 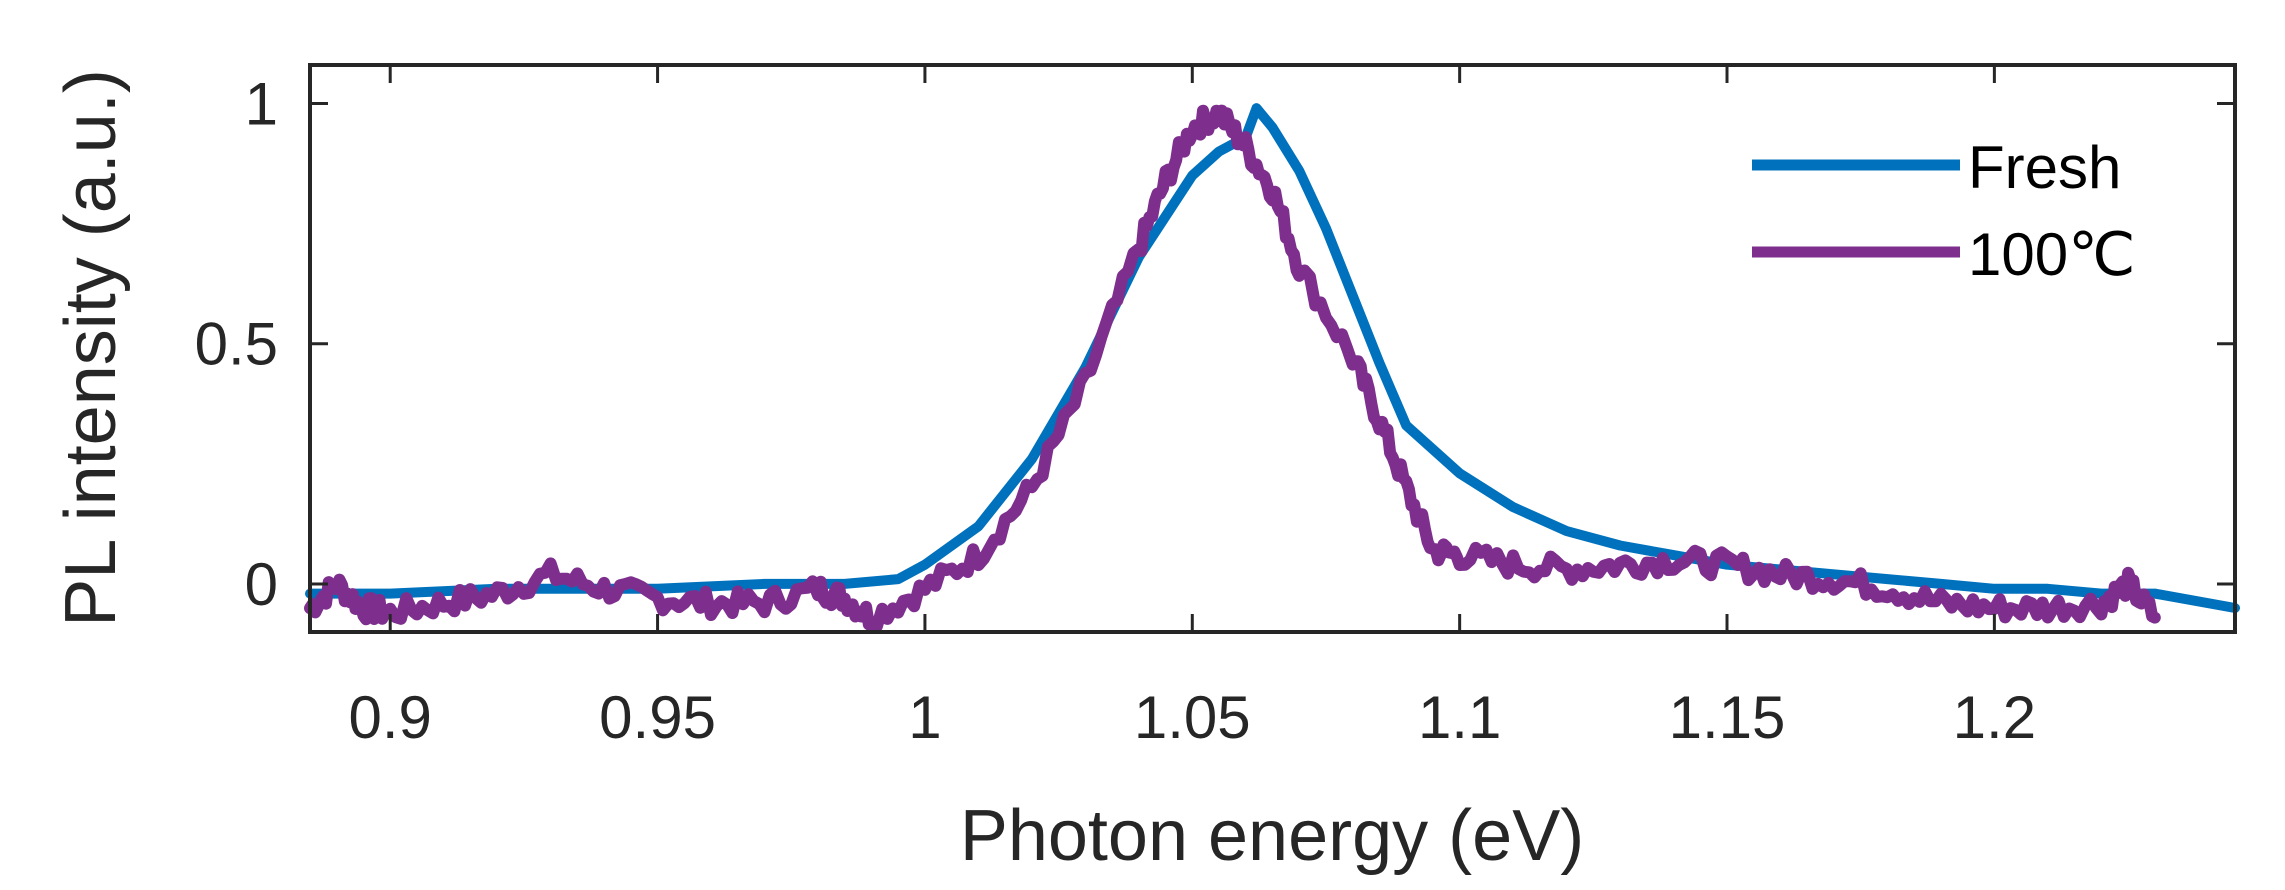 I want to click on x-tick-label: 0.9, so click(x=389, y=717).